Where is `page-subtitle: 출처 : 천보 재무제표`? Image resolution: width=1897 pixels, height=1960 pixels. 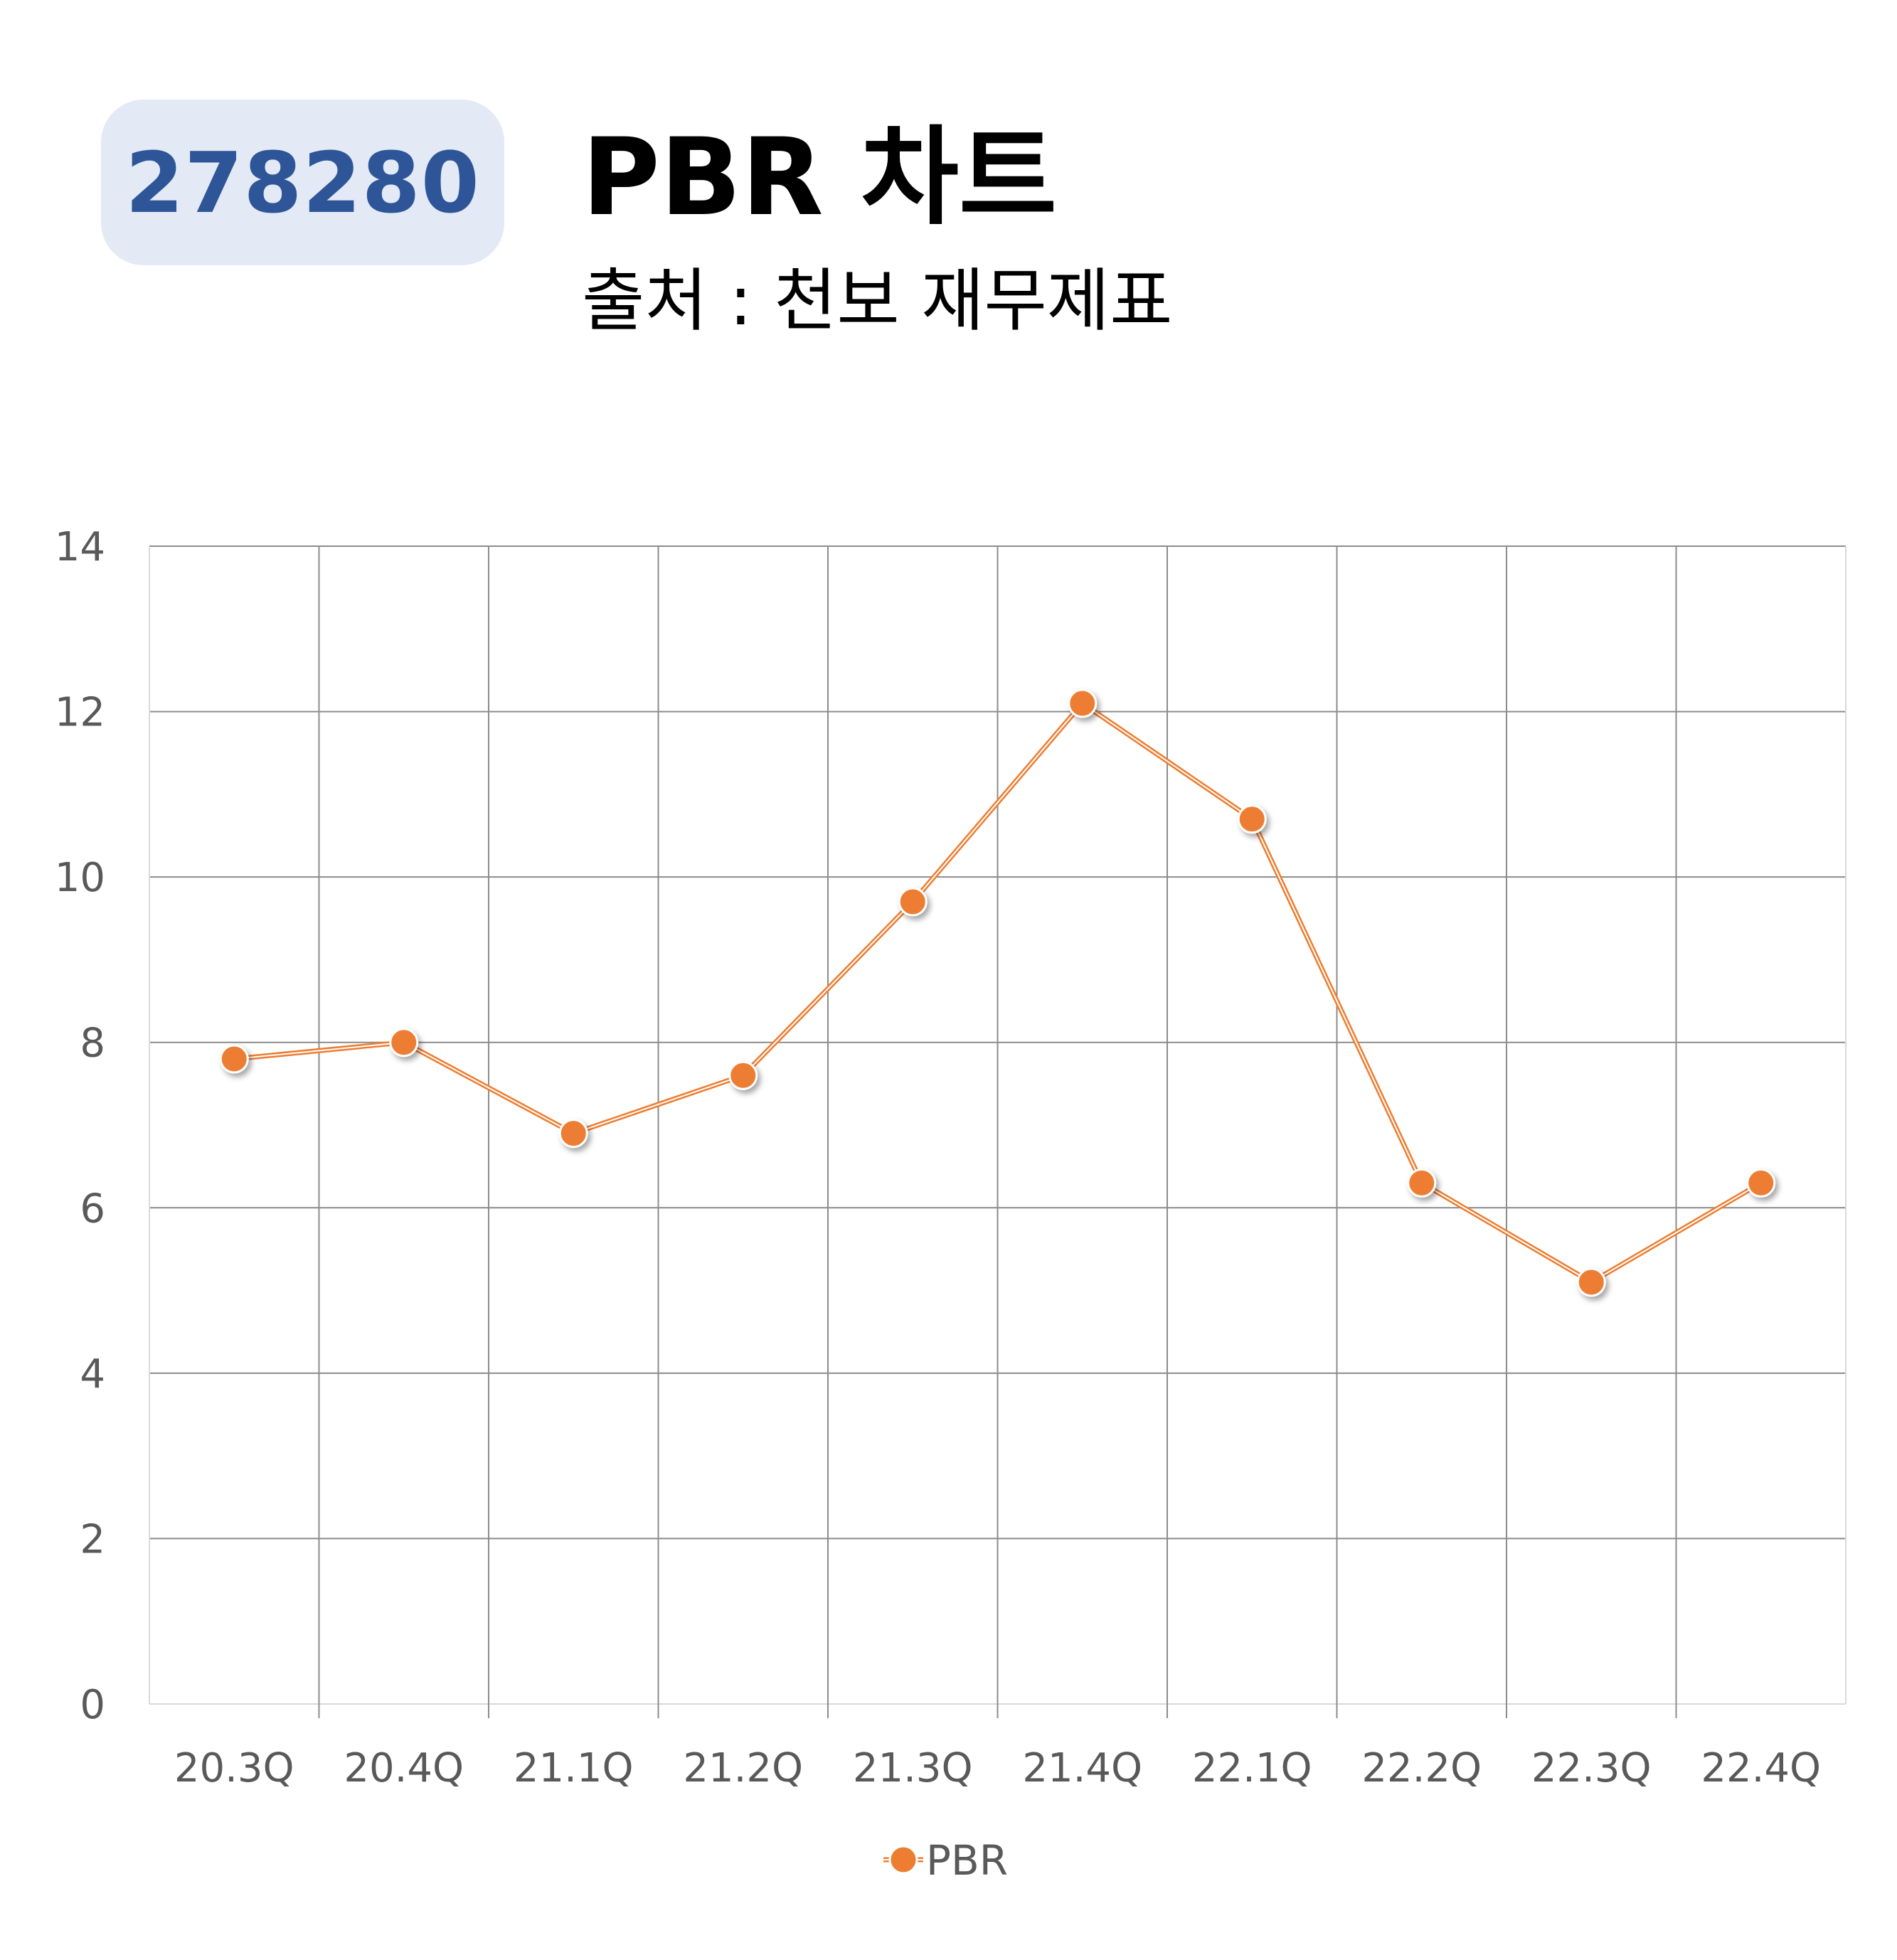
page-subtitle: 출처 : 천보 재무제표 is located at coordinates (877, 301).